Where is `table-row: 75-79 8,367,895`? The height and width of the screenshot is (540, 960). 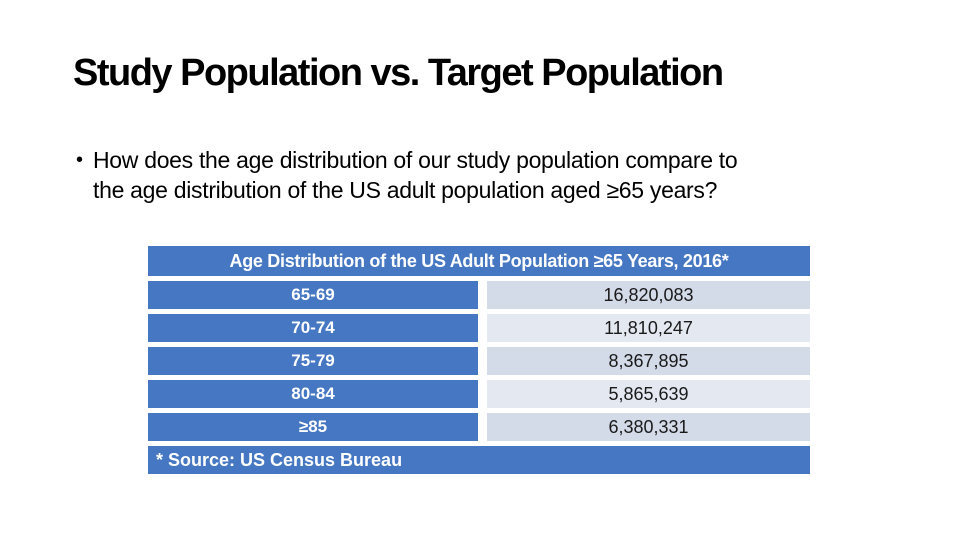
table-row: 75-79 8,367,895 is located at coordinates (479, 361).